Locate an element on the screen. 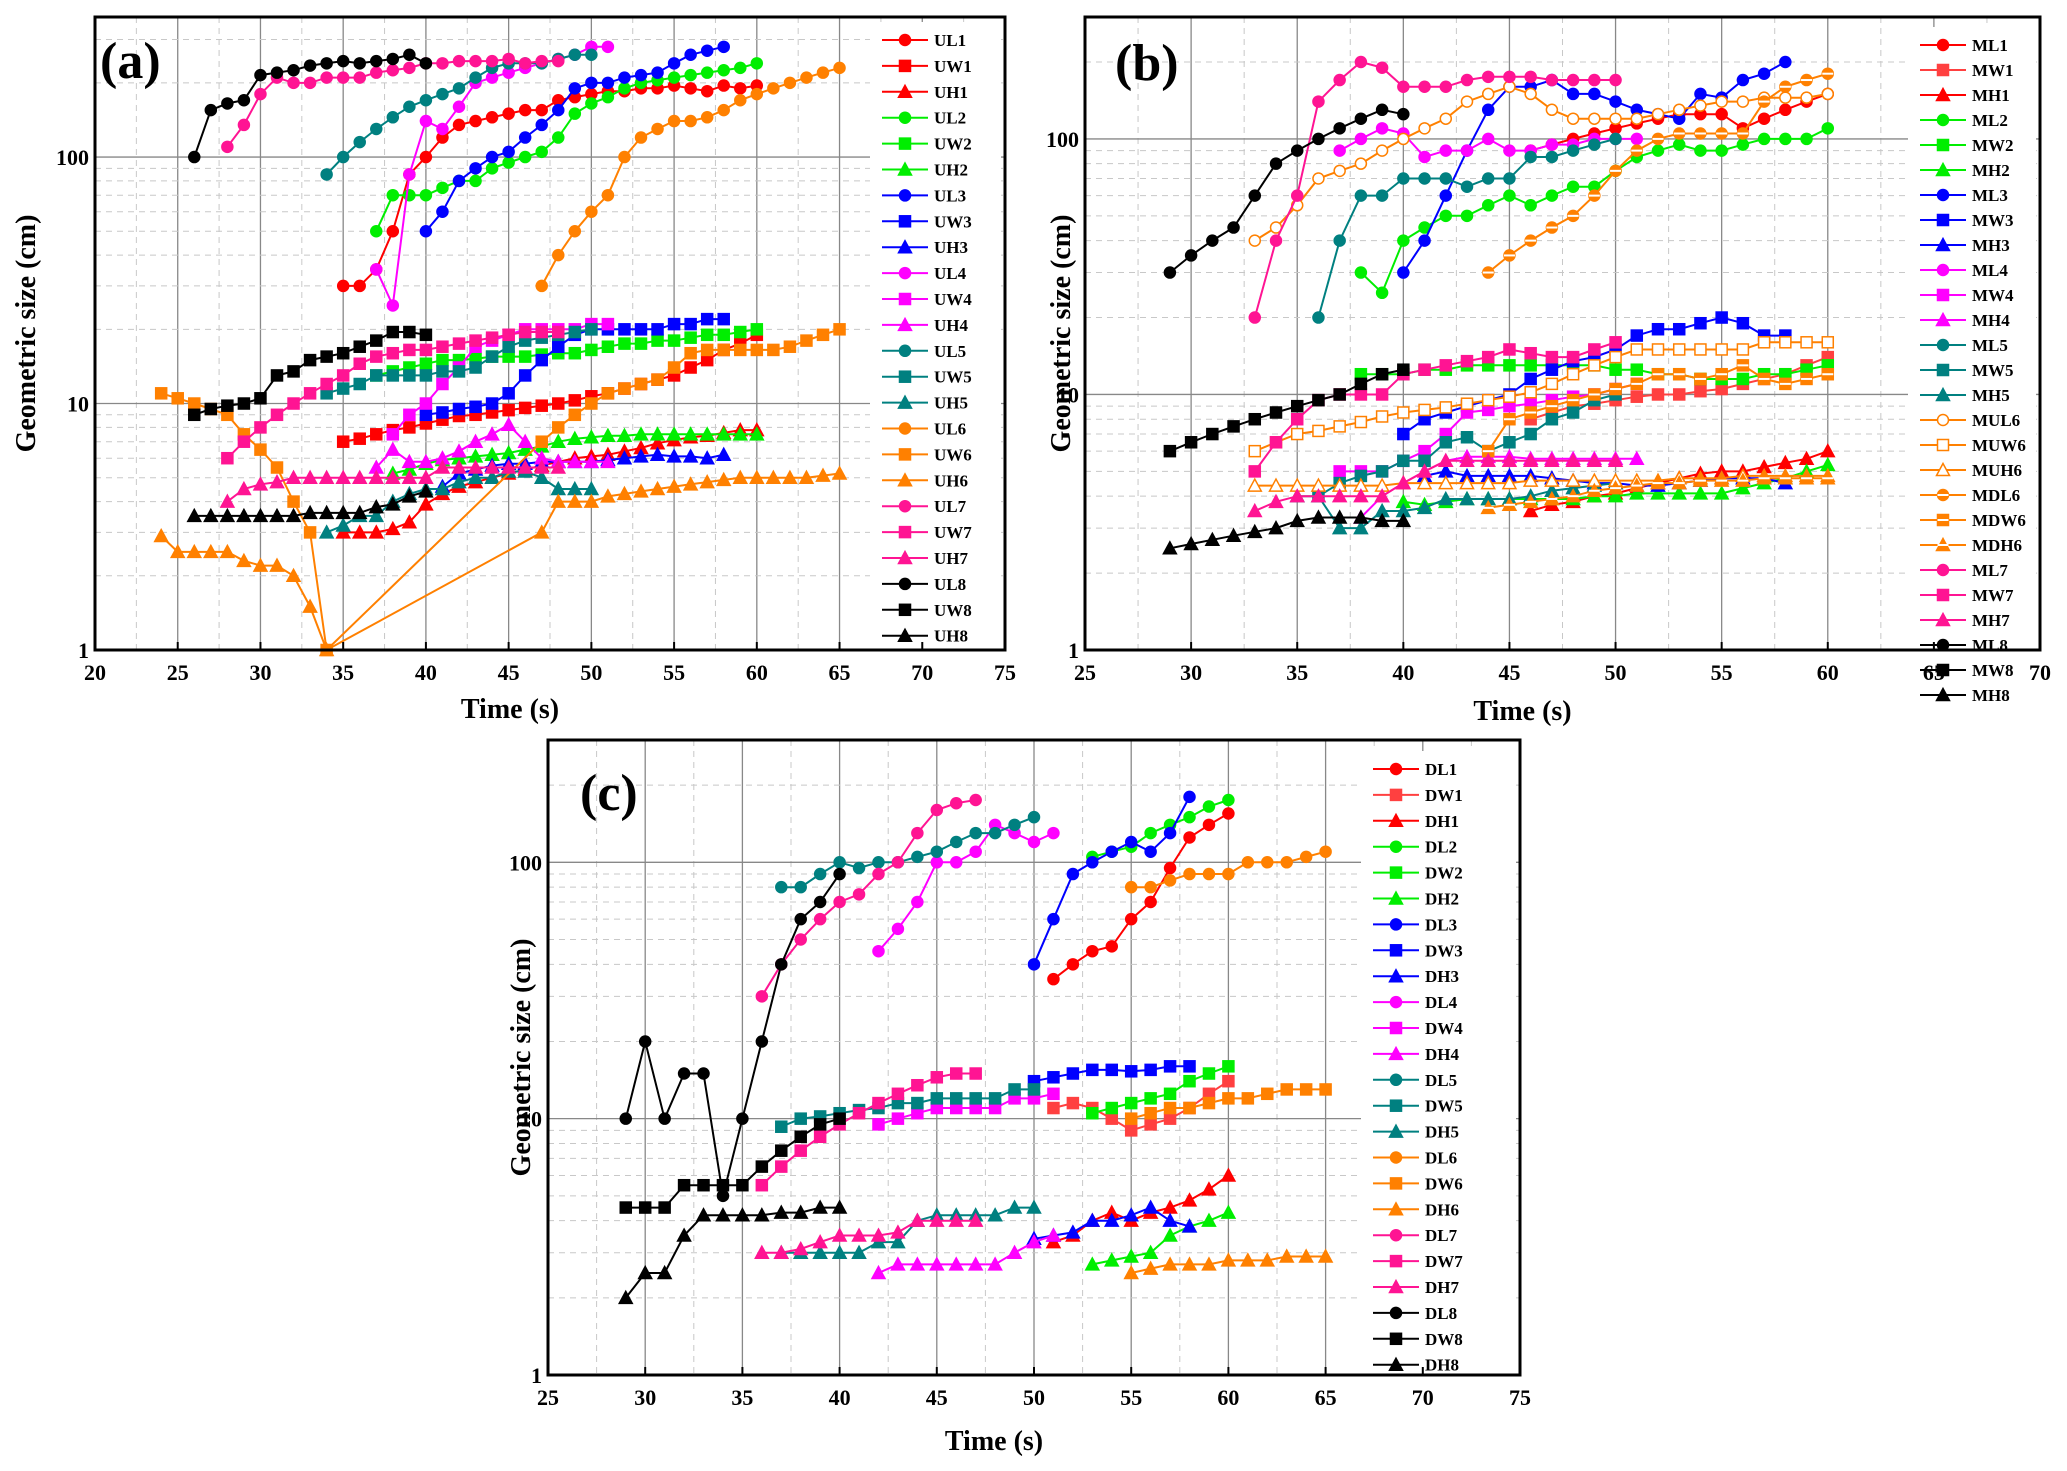 The image size is (2067, 1471). x-tick-label: 70 is located at coordinates (2040, 672).